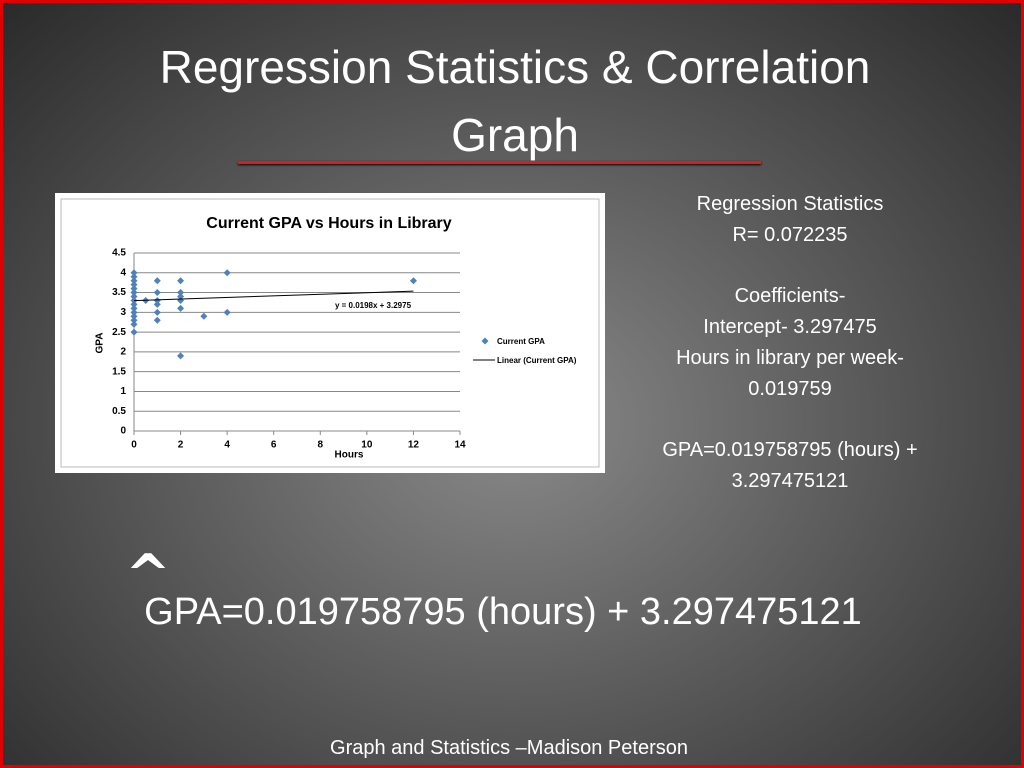  Describe the element at coordinates (321, 445) in the screenshot. I see `x-tick-label: 8` at that location.